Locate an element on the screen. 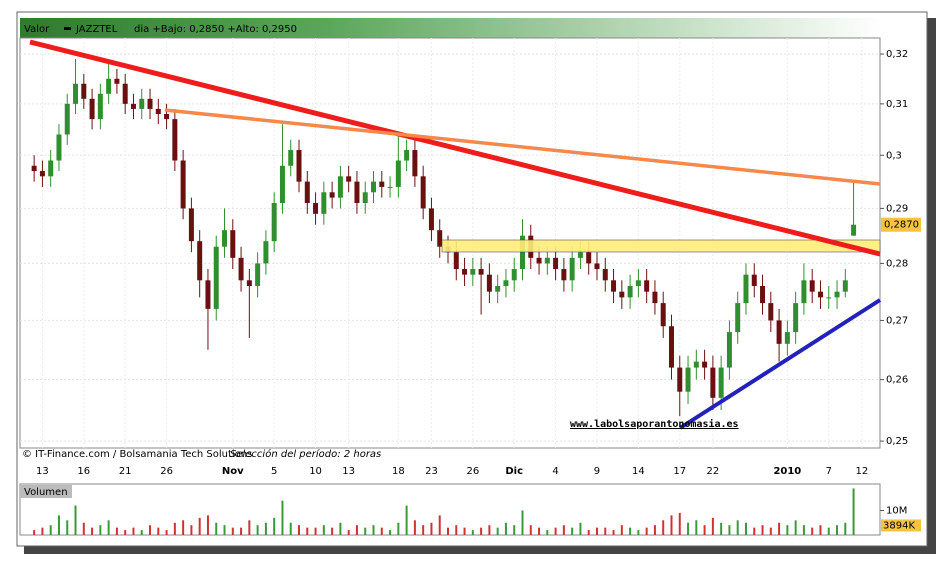  x-tick-label: 26 is located at coordinates (472, 471).